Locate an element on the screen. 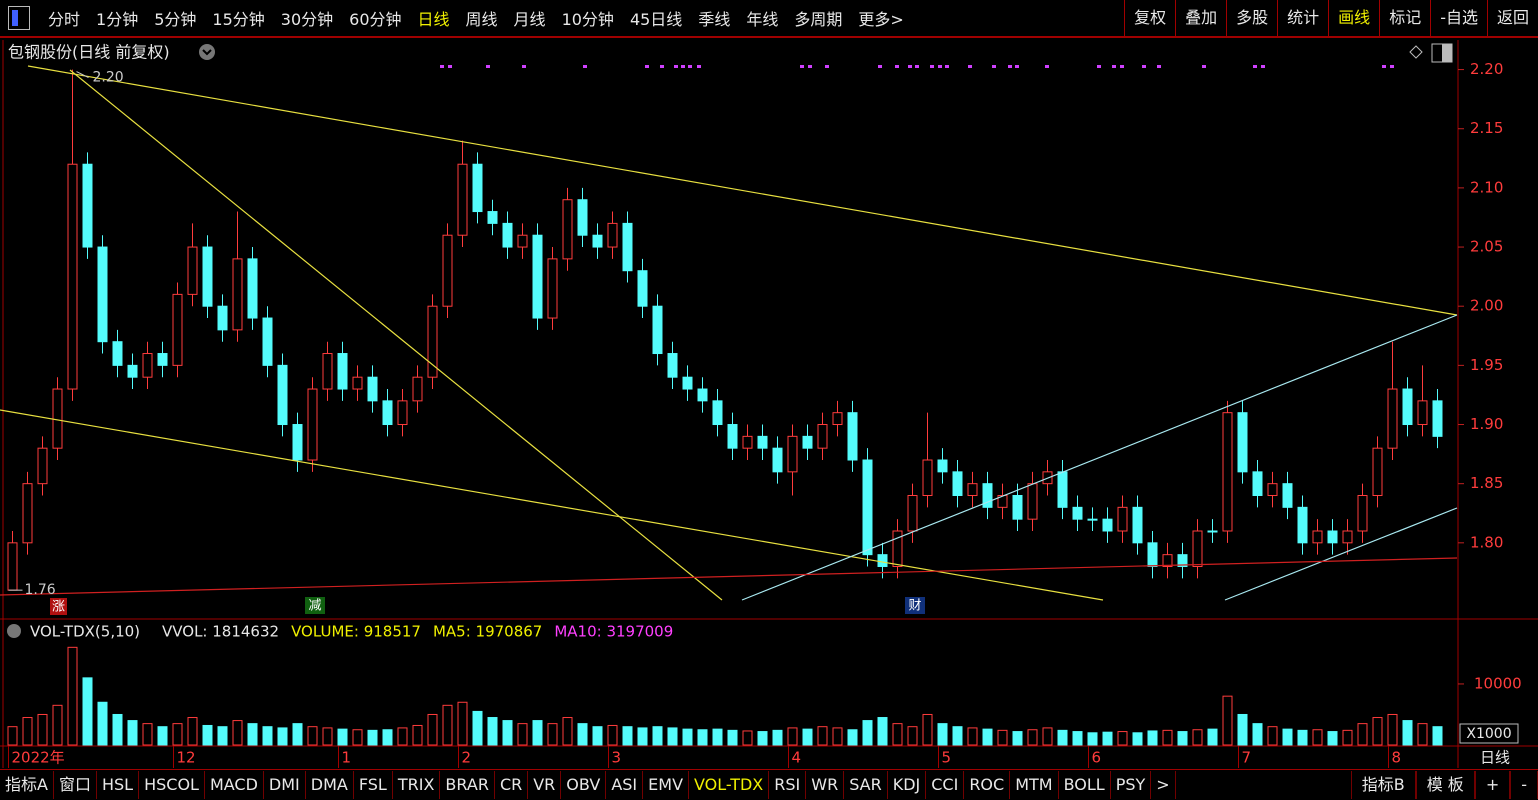 Image resolution: width=1538 pixels, height=800 pixels. indicator-tab: 模 板 is located at coordinates (1445, 785).